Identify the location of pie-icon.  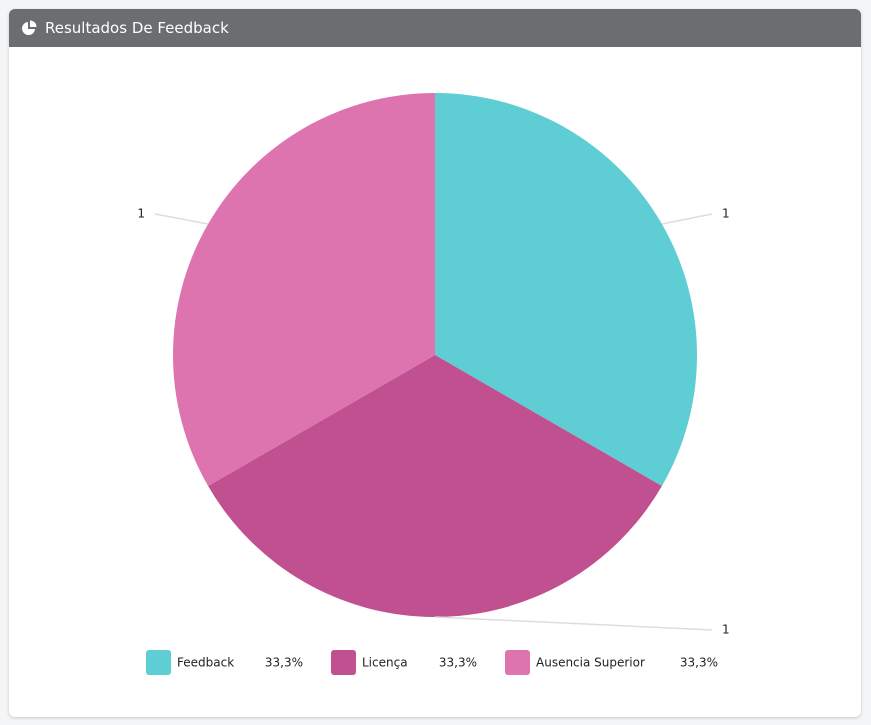
(29, 27).